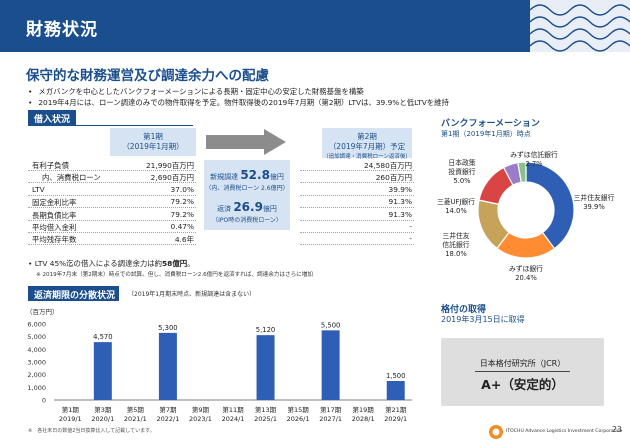 The width and height of the screenshot is (630, 446). What do you see at coordinates (357, 215) in the screenshot?
I see `table-row: 91.3%` at bounding box center [357, 215].